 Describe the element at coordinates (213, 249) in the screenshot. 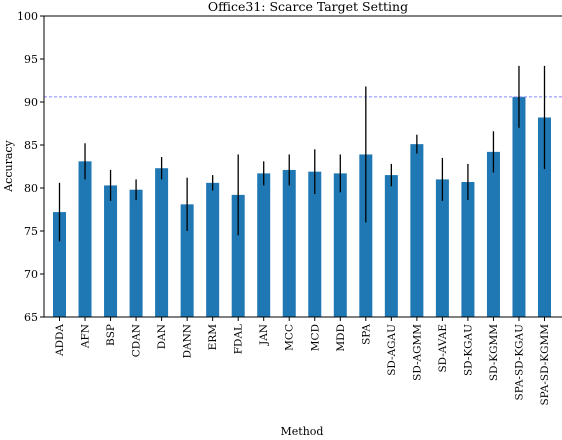

I see `bar-erm` at that location.